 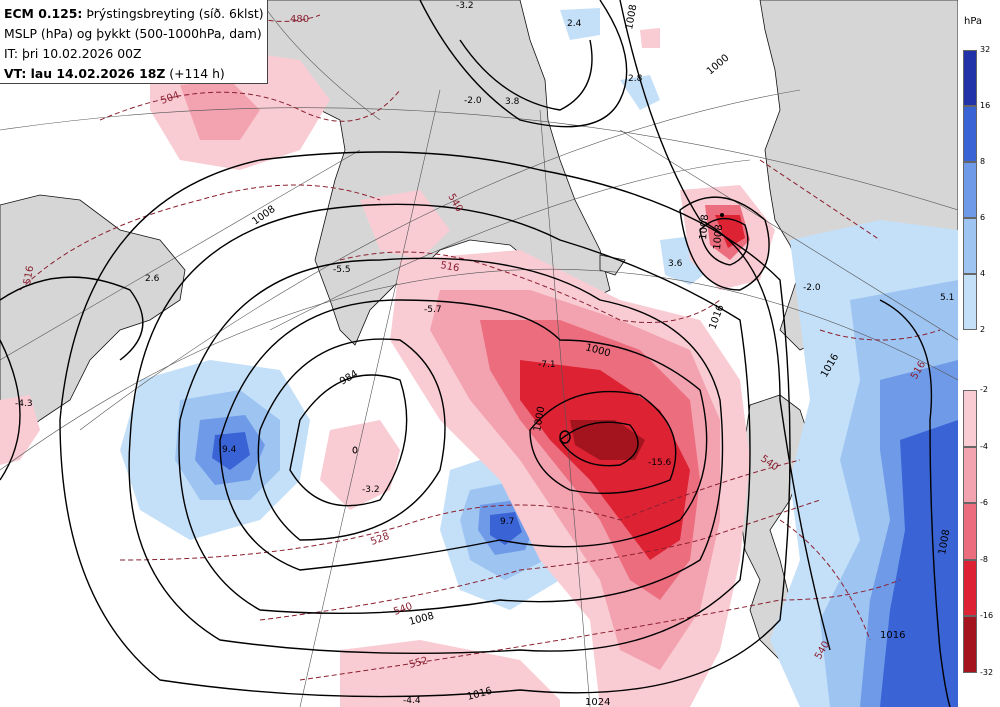 I want to click on change-value: -4.3, so click(x=24, y=404).